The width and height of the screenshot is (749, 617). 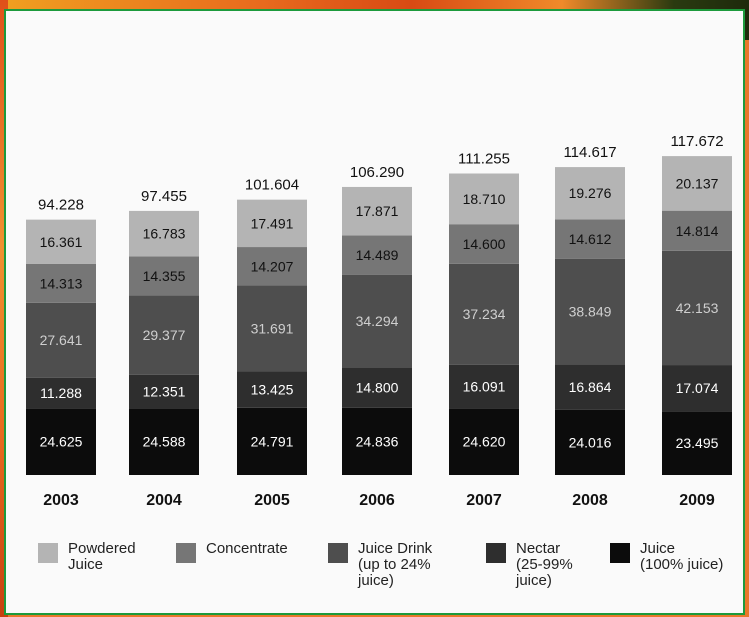 I want to click on segment-value-label: 18.710, so click(x=484, y=199).